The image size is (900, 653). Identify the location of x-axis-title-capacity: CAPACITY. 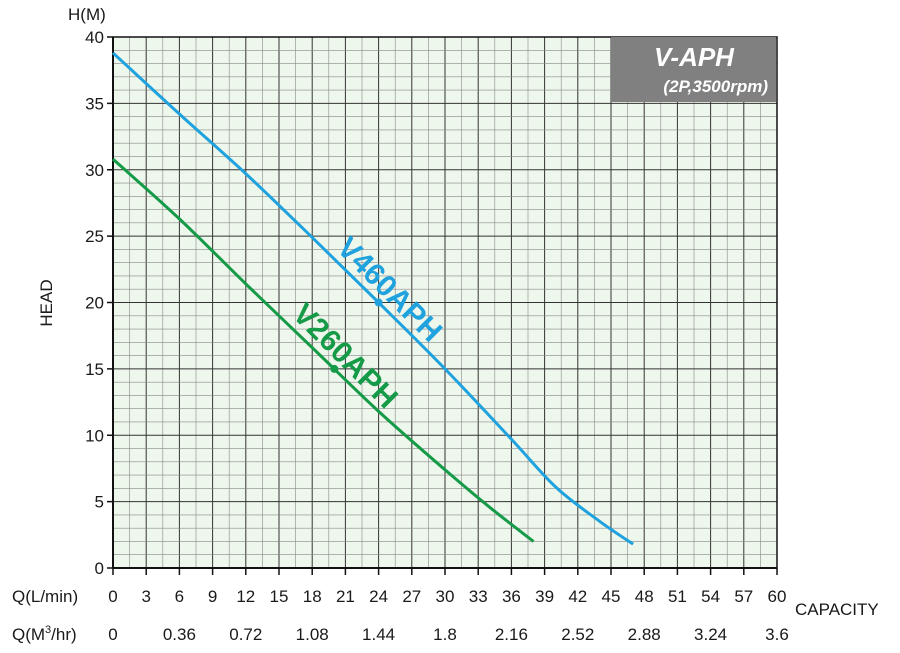
(837, 609).